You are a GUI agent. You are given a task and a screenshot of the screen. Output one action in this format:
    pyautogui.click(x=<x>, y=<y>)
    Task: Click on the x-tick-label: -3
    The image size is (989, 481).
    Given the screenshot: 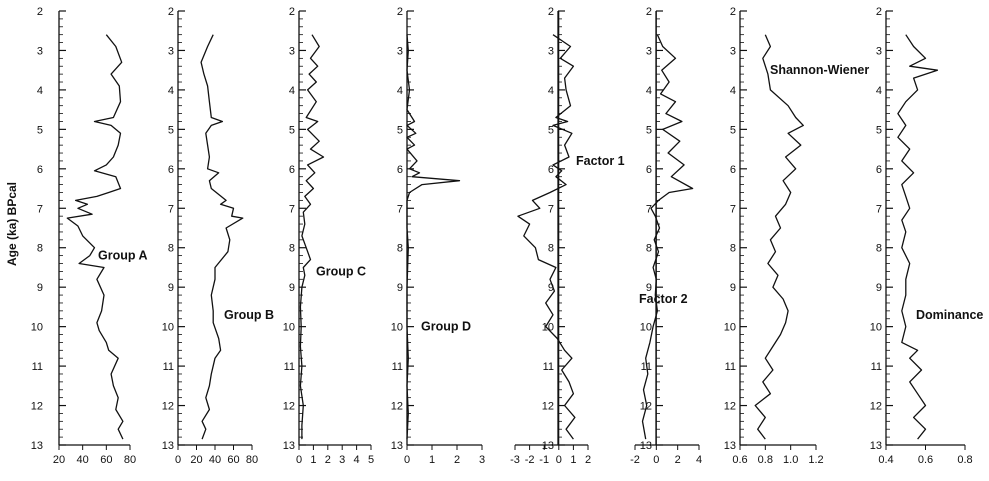 What is the action you would take?
    pyautogui.click(x=515, y=460)
    